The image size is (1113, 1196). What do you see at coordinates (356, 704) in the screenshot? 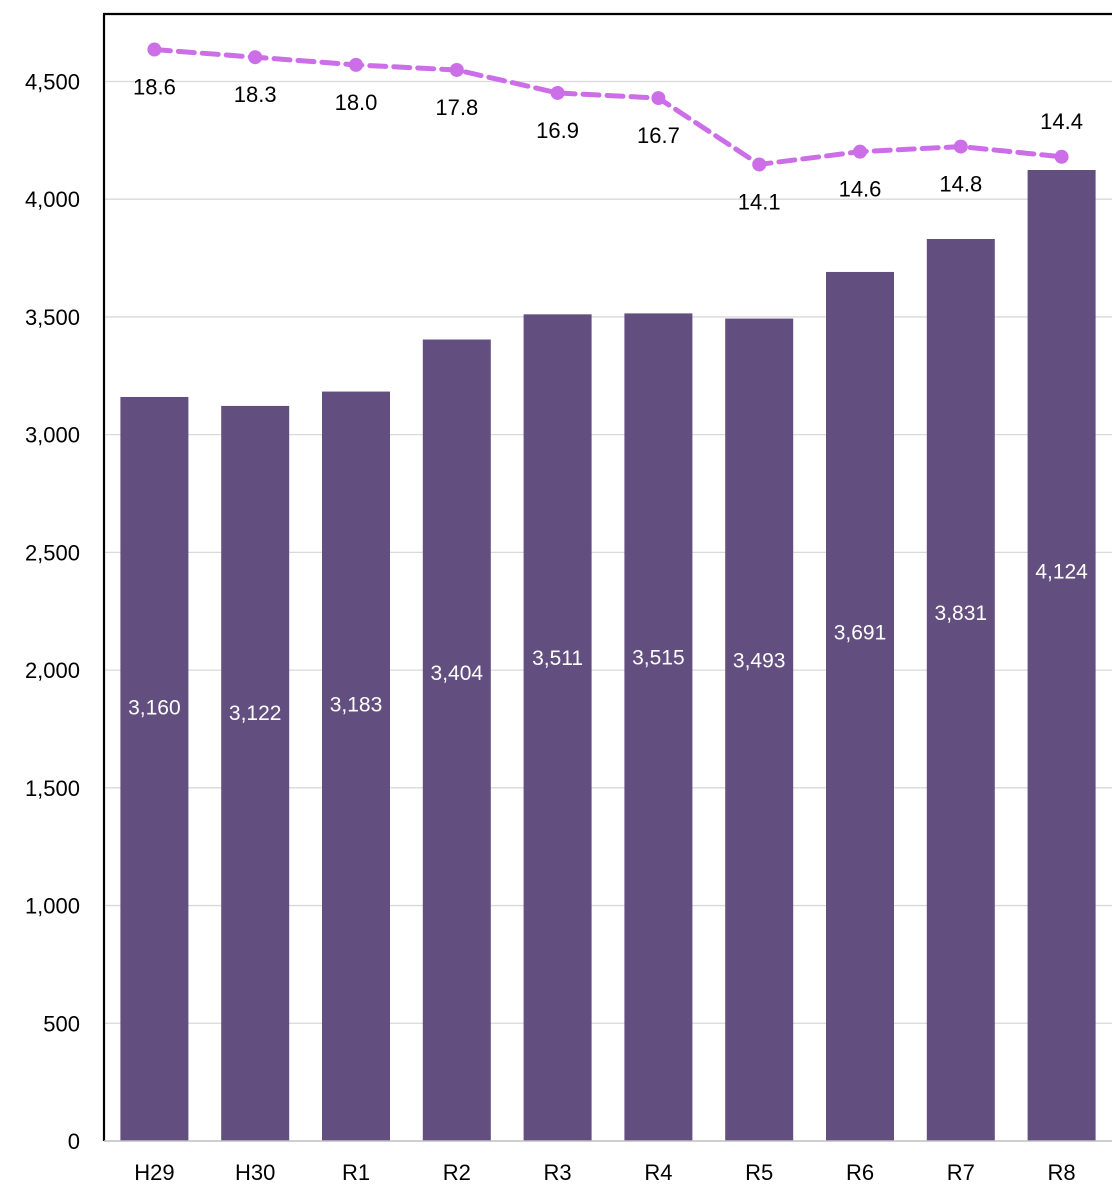
I see `bar-data-label: 3,183` at bounding box center [356, 704].